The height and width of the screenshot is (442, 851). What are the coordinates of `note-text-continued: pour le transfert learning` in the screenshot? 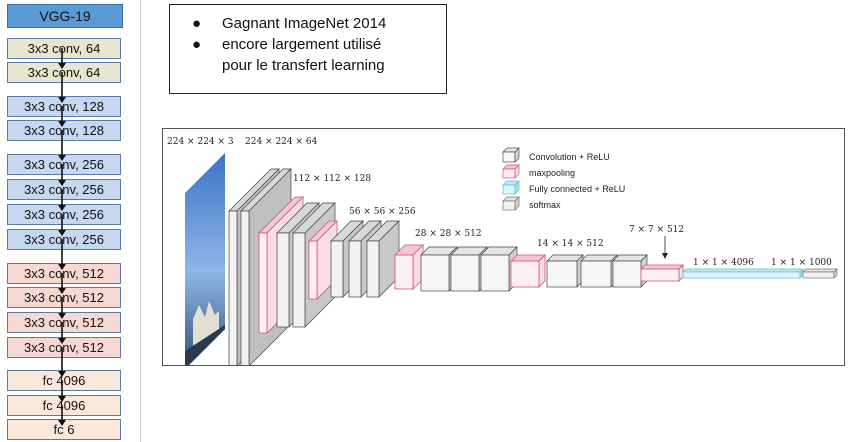 It's located at (303, 65).